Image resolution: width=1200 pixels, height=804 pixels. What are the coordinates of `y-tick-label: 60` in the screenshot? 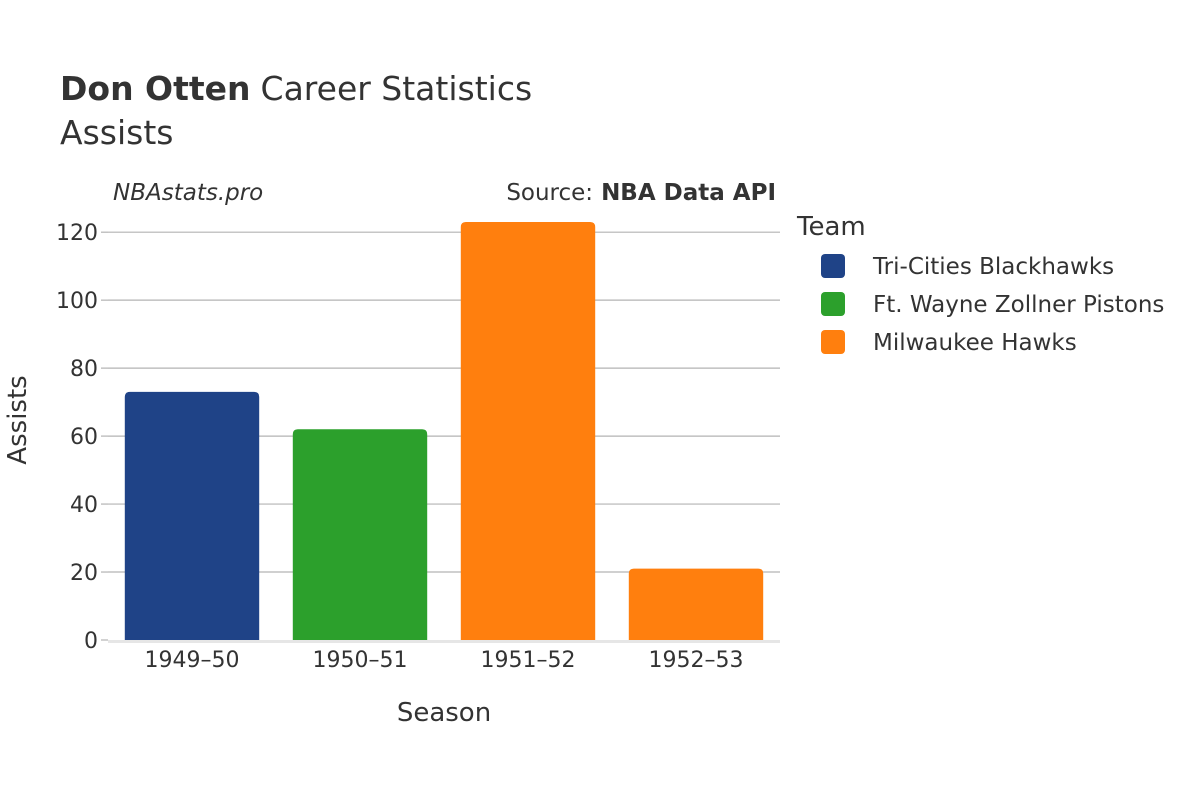 It's located at (84, 437).